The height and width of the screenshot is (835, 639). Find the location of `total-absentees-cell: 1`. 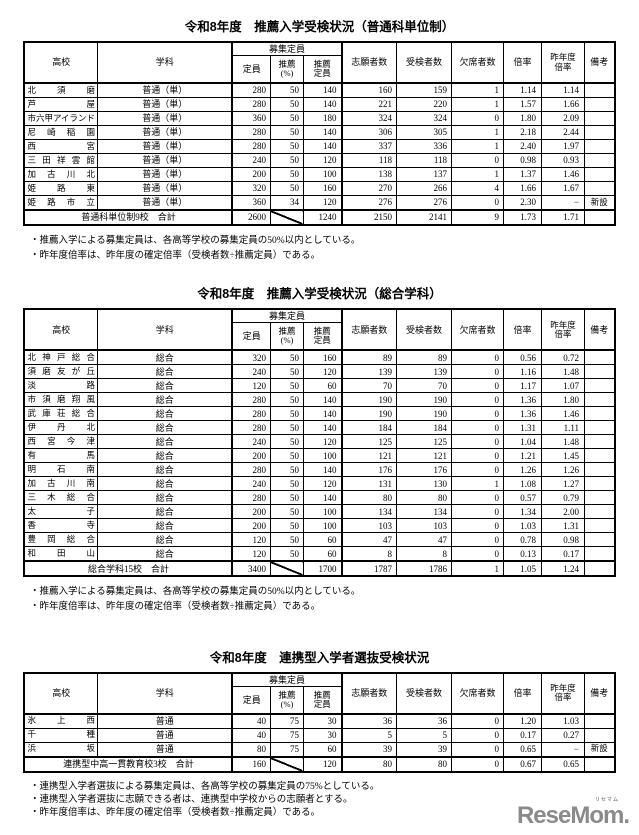

total-absentees-cell: 1 is located at coordinates (477, 568).